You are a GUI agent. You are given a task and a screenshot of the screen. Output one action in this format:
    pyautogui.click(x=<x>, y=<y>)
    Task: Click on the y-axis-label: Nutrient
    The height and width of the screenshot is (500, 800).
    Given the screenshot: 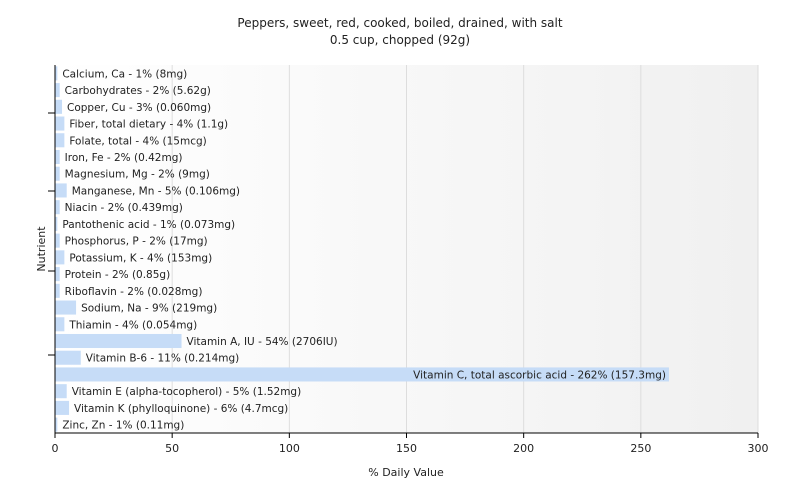 What is the action you would take?
    pyautogui.click(x=41, y=249)
    